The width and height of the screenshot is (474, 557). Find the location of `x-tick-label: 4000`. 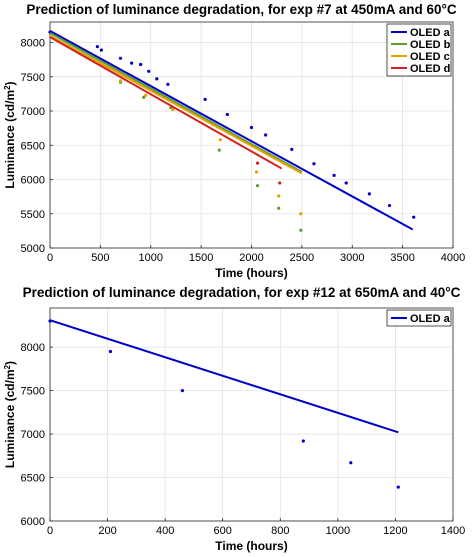

x-tick-label: 4000 is located at coordinates (453, 258).